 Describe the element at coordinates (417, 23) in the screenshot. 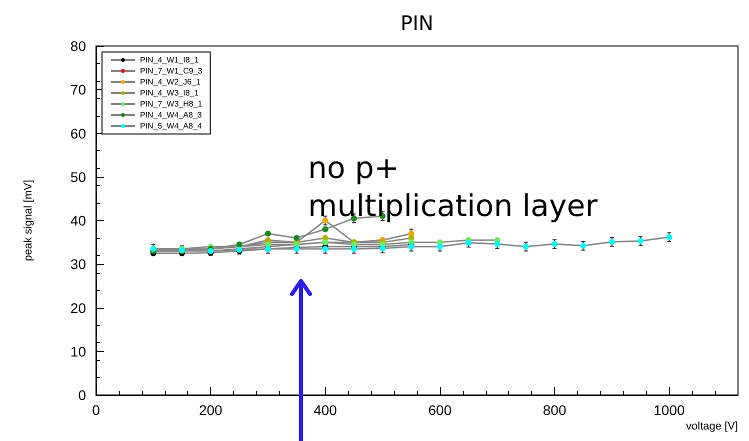

I see `chart-title: PIN` at that location.